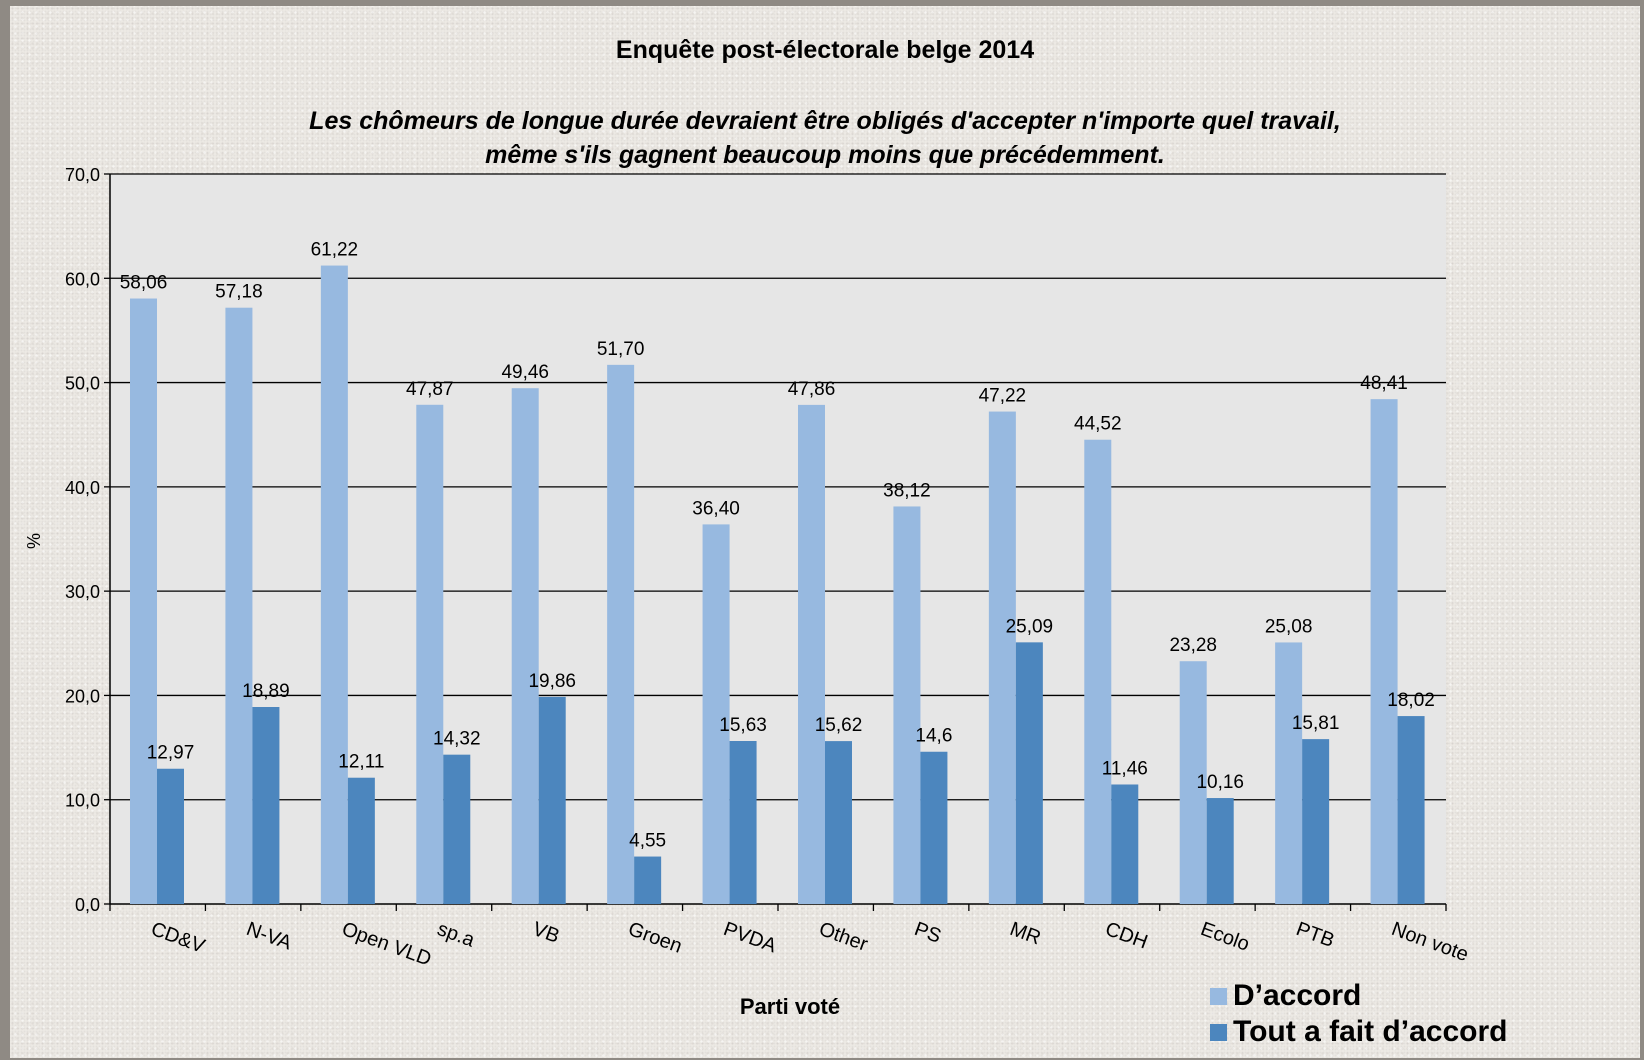  What do you see at coordinates (1316, 723) in the screenshot?
I see `data-label: 15,81` at bounding box center [1316, 723].